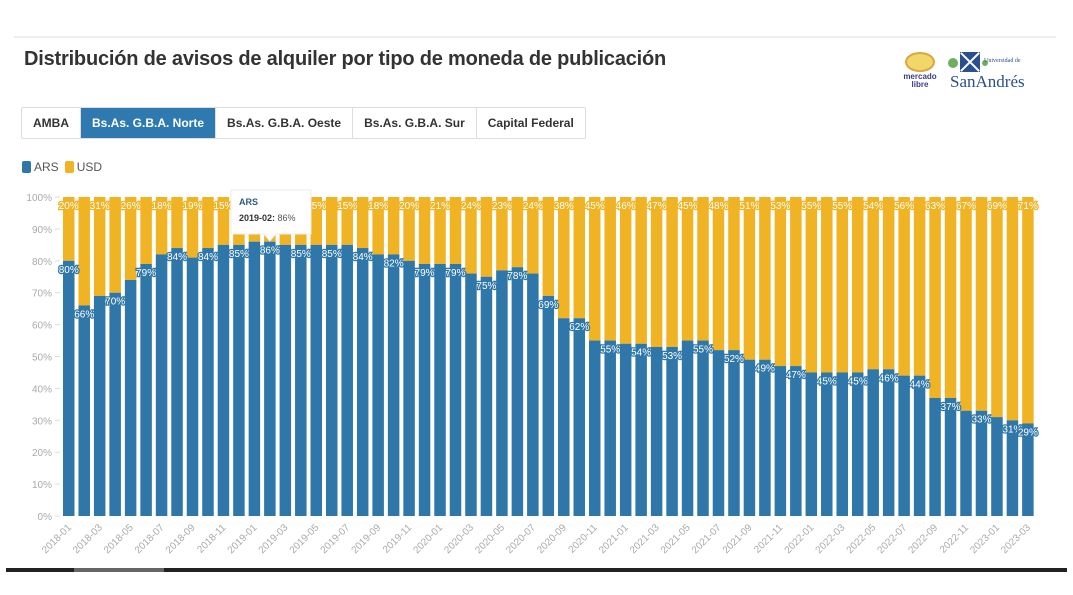  I want to click on legend-item-usd: USD, so click(83, 167).